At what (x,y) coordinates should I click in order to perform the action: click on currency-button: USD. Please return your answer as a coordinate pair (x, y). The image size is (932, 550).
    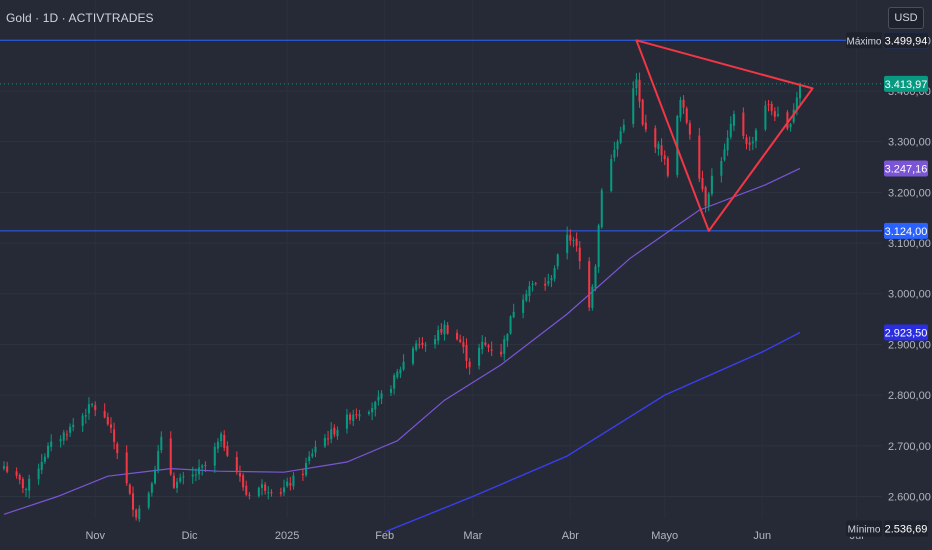
    Looking at the image, I should click on (906, 18).